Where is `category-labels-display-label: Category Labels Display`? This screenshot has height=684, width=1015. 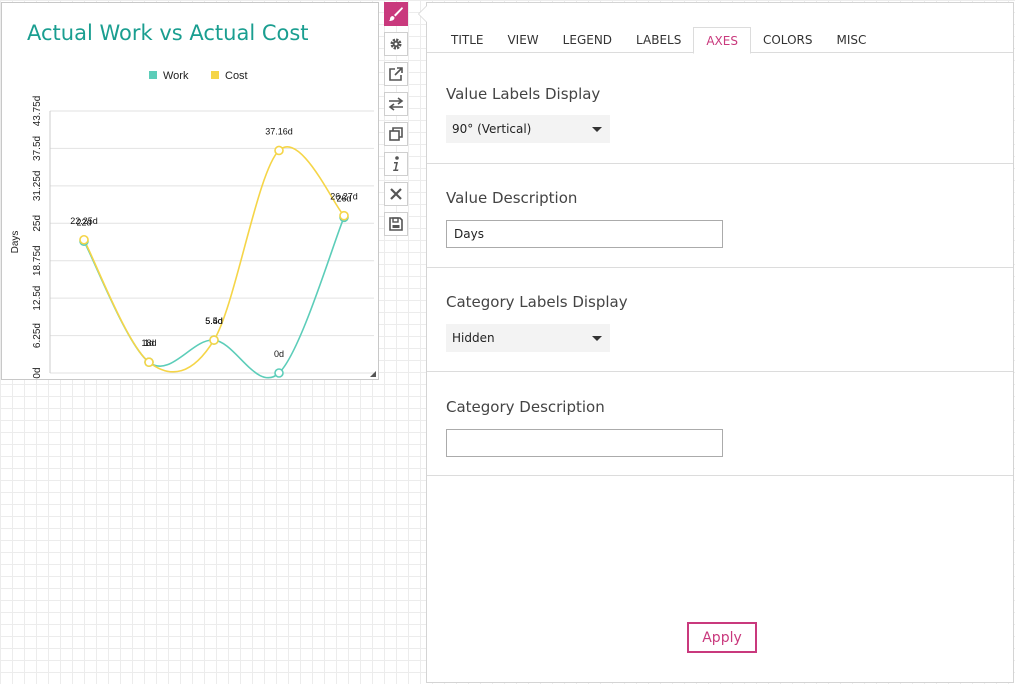 category-labels-display-label: Category Labels Display is located at coordinates (537, 302).